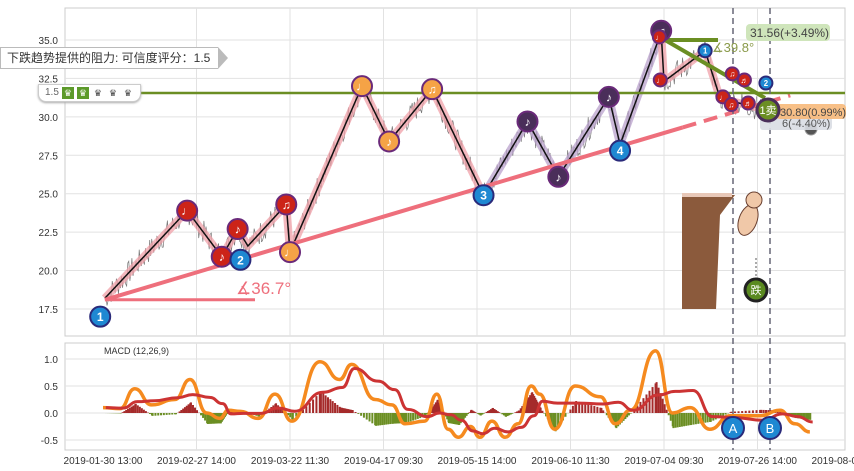 The width and height of the screenshot is (854, 471). I want to click on marker-label: 2, so click(240, 260).